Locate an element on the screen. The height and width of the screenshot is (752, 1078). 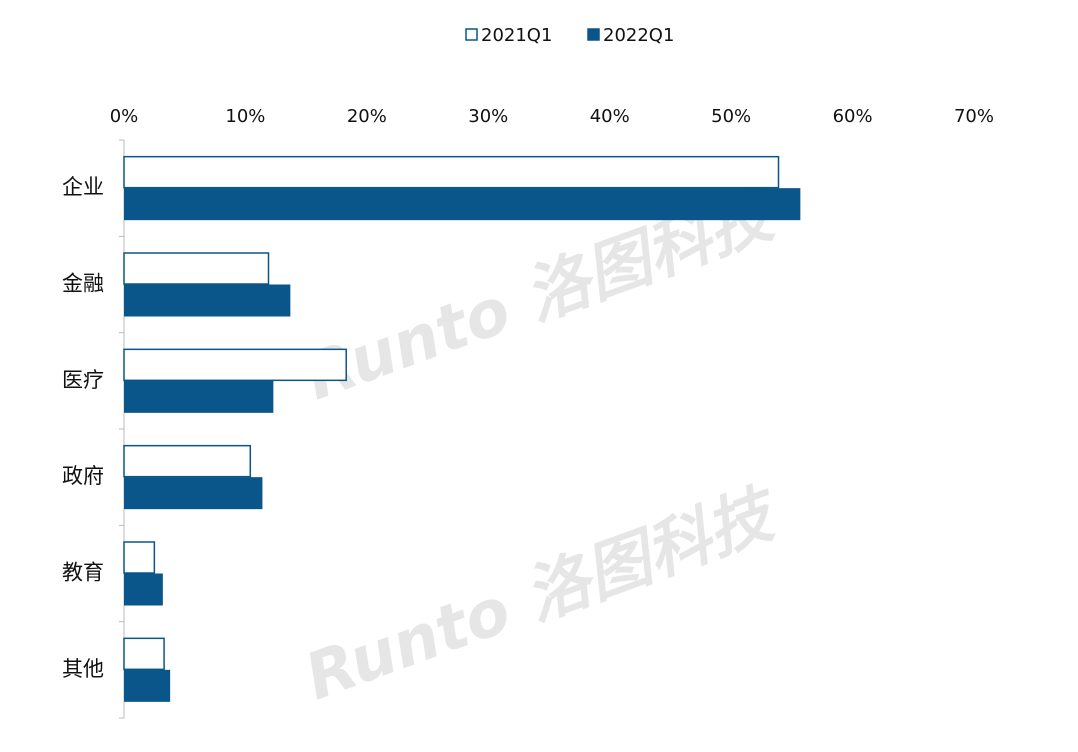
x-tick-label: 50% is located at coordinates (731, 116).